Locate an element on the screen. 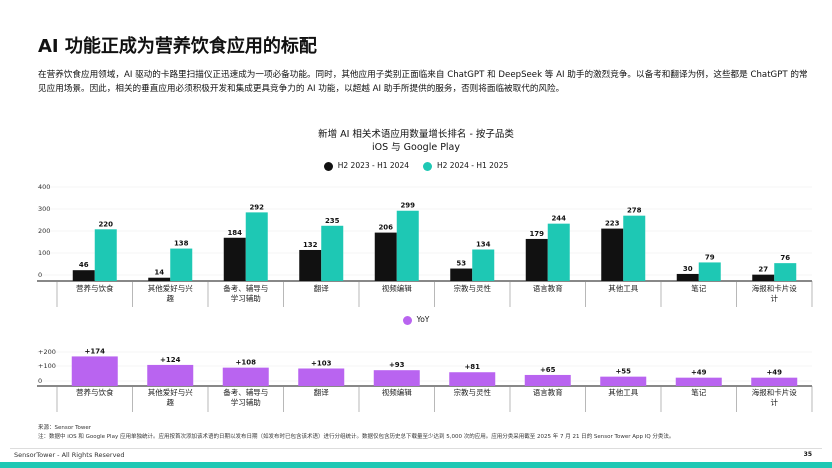  data-label: +49 is located at coordinates (699, 373).